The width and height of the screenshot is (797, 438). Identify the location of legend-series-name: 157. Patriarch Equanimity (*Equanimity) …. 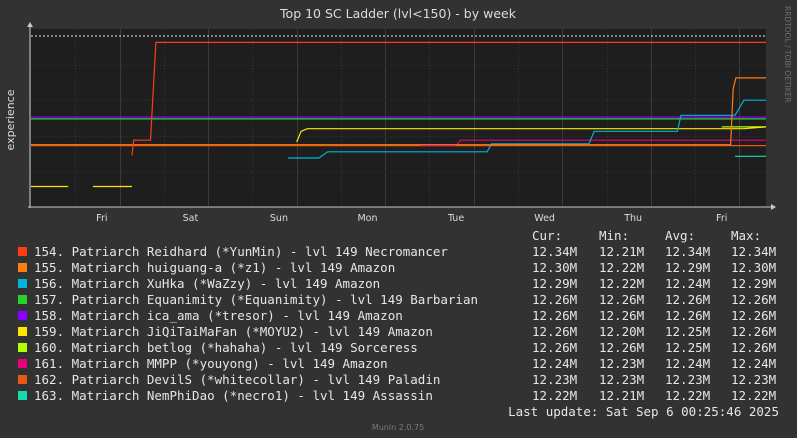
(256, 299).